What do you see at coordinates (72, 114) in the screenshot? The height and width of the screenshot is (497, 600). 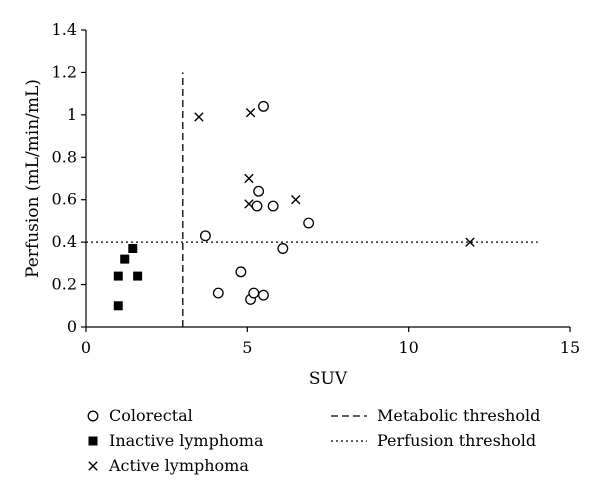 I see `y-tick-label: 1` at bounding box center [72, 114].